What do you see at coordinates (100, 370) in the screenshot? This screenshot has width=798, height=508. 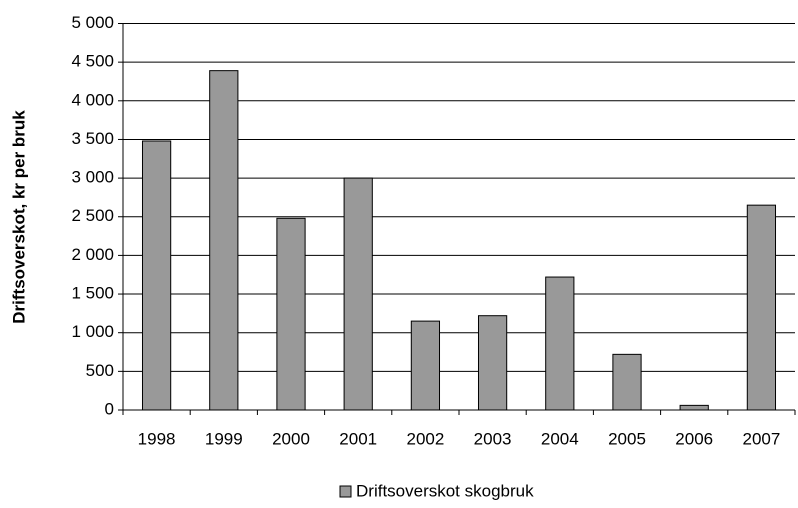 I see `y-tick-label: 500` at bounding box center [100, 370].